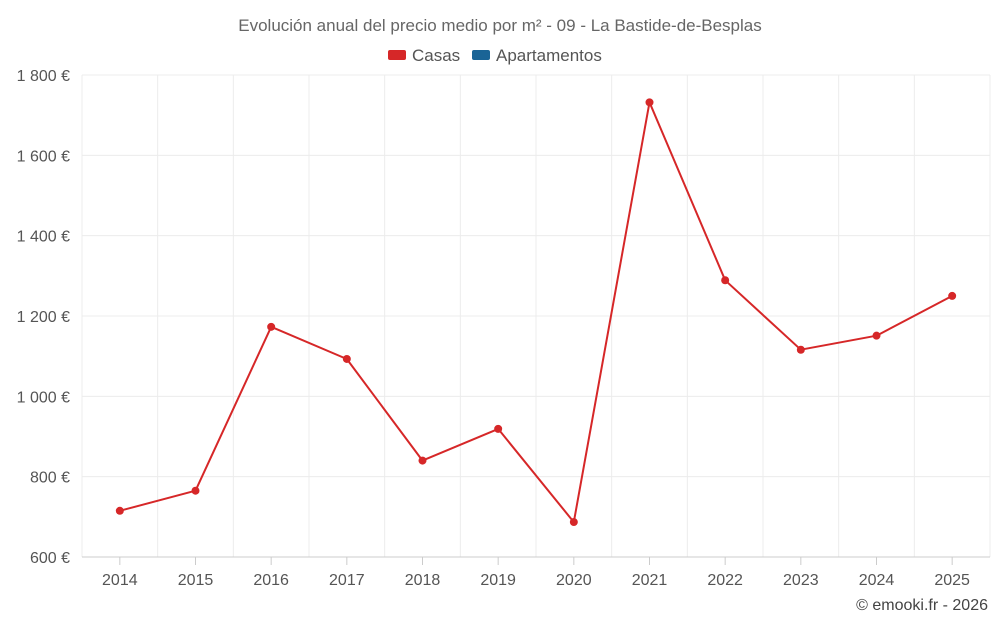 The height and width of the screenshot is (625, 1000). Describe the element at coordinates (50, 478) in the screenshot. I see `y-tick-label: 800 €` at that location.